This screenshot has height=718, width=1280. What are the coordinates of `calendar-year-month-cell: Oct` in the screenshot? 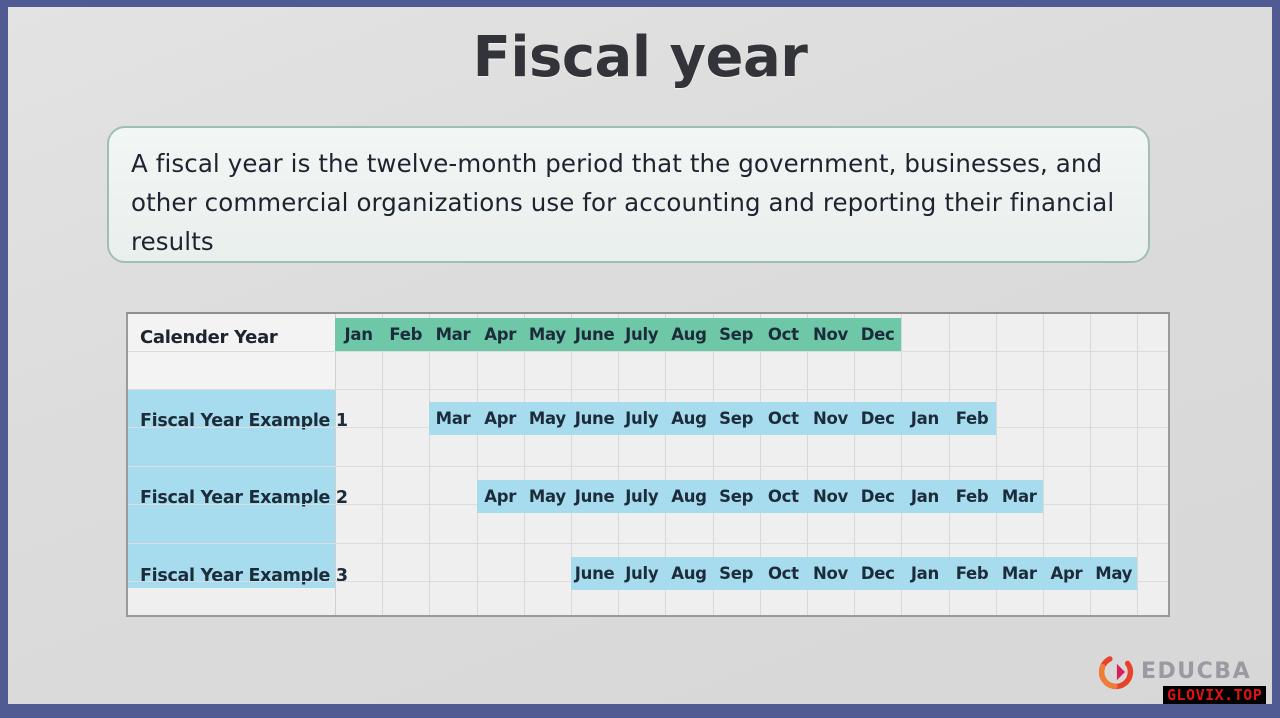 It's located at (783, 334).